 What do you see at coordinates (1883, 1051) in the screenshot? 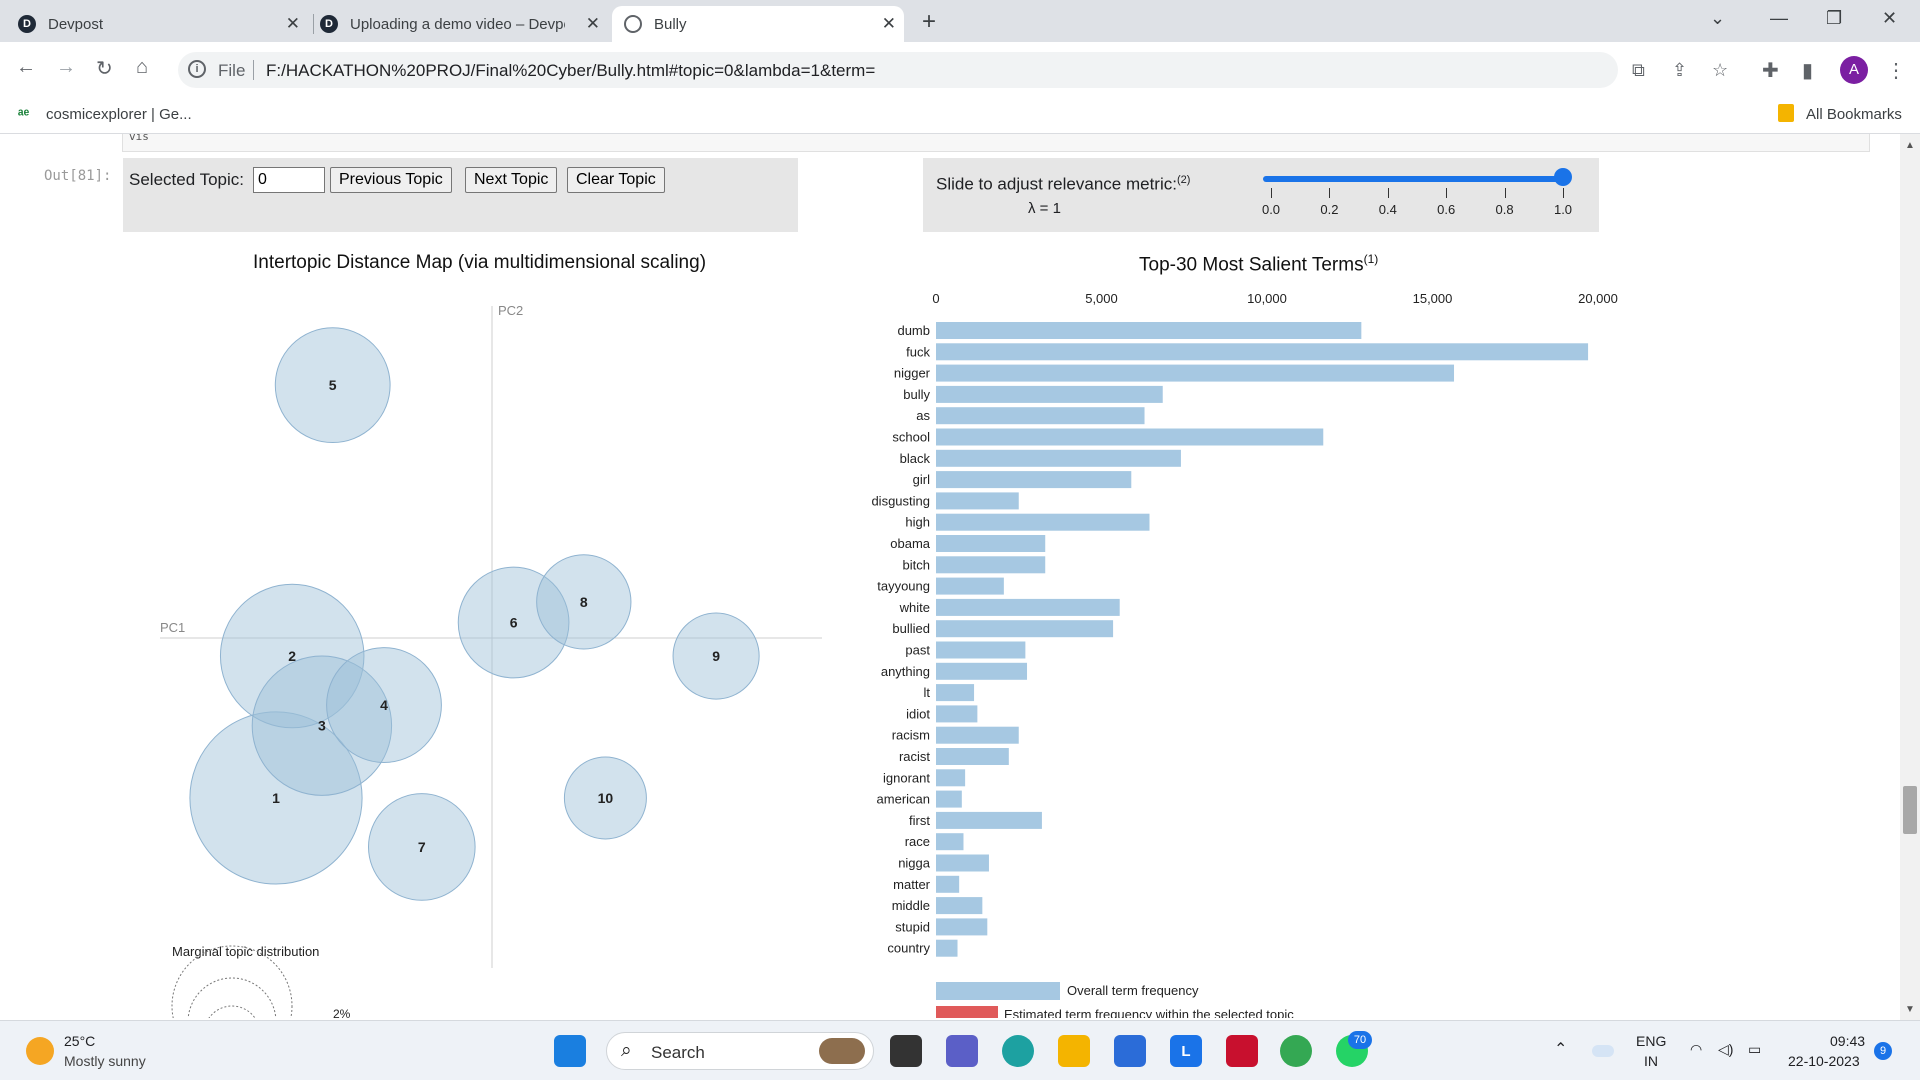
I see `notification-badge: 9` at bounding box center [1883, 1051].